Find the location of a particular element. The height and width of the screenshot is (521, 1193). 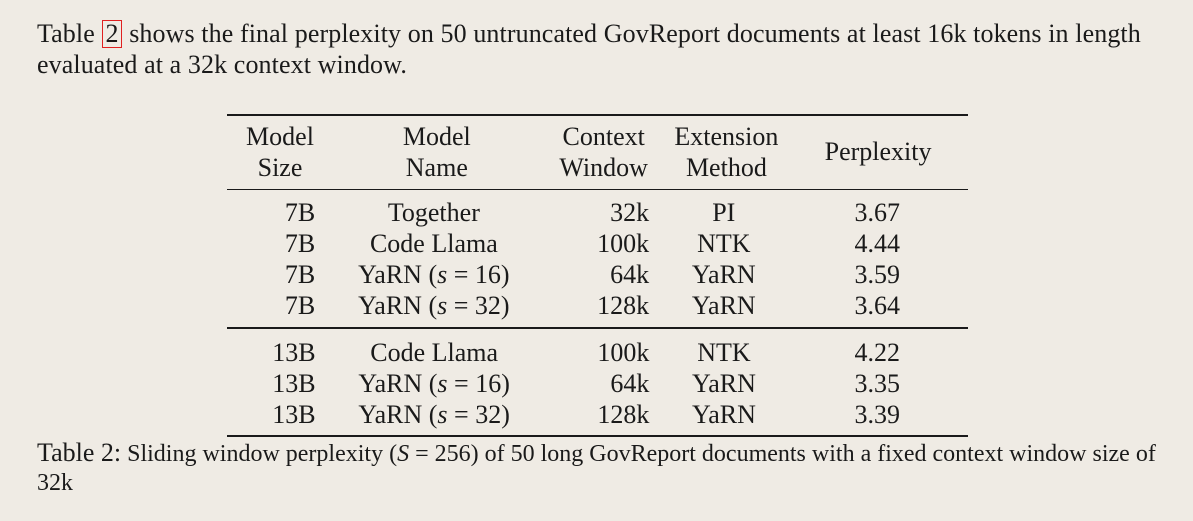

table-row: 13B YaRN (s = 16) 64k YaRN 3.35 is located at coordinates (597, 383).